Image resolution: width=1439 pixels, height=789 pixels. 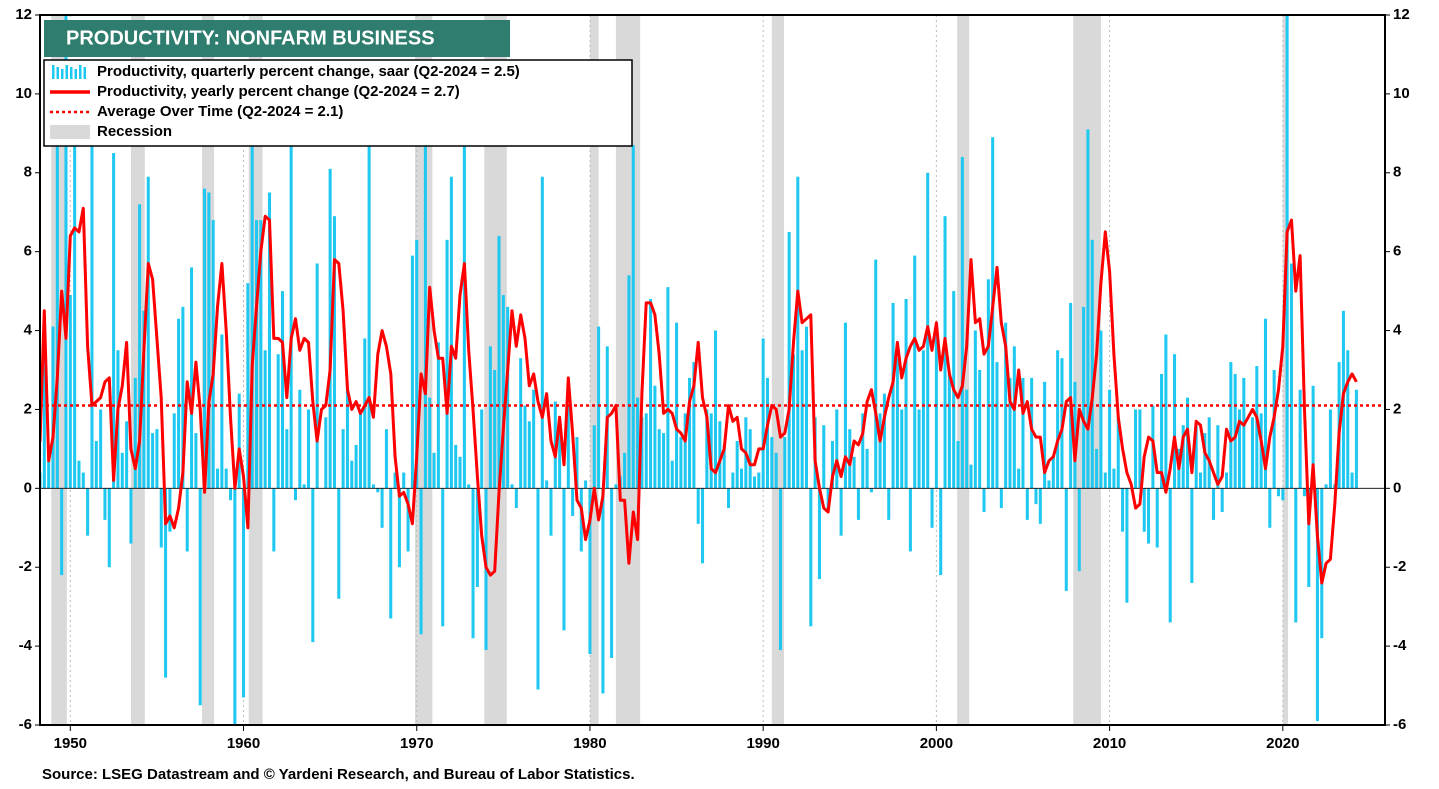 What do you see at coordinates (1109, 743) in the screenshot?
I see `x-tick-label: 2010` at bounding box center [1109, 743].